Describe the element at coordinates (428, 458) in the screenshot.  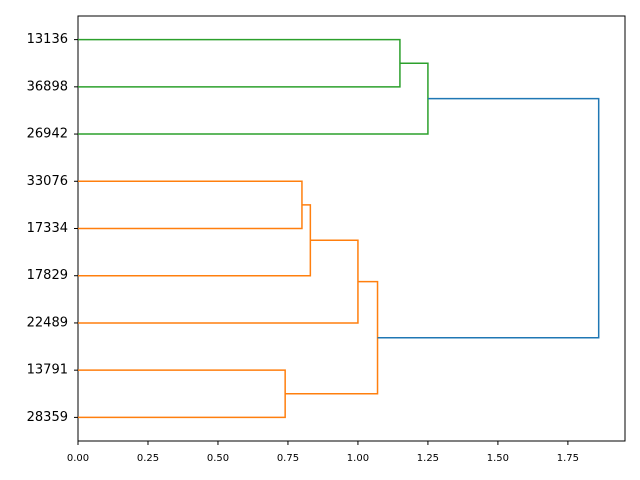
I see `x-tick-label: 1.25` at that location.